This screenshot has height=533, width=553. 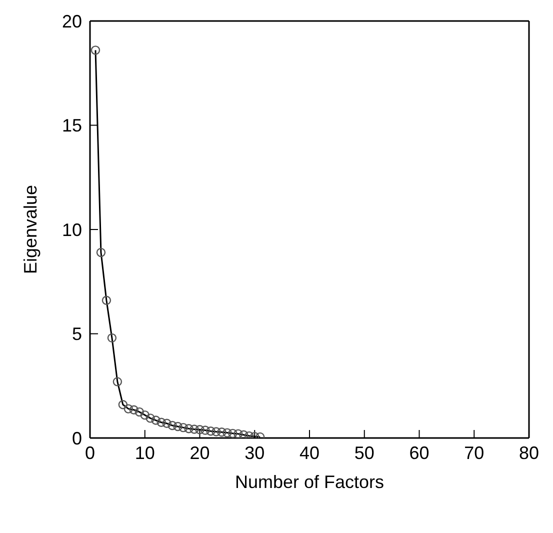 I want to click on y-tick-label: 15, so click(x=72, y=126).